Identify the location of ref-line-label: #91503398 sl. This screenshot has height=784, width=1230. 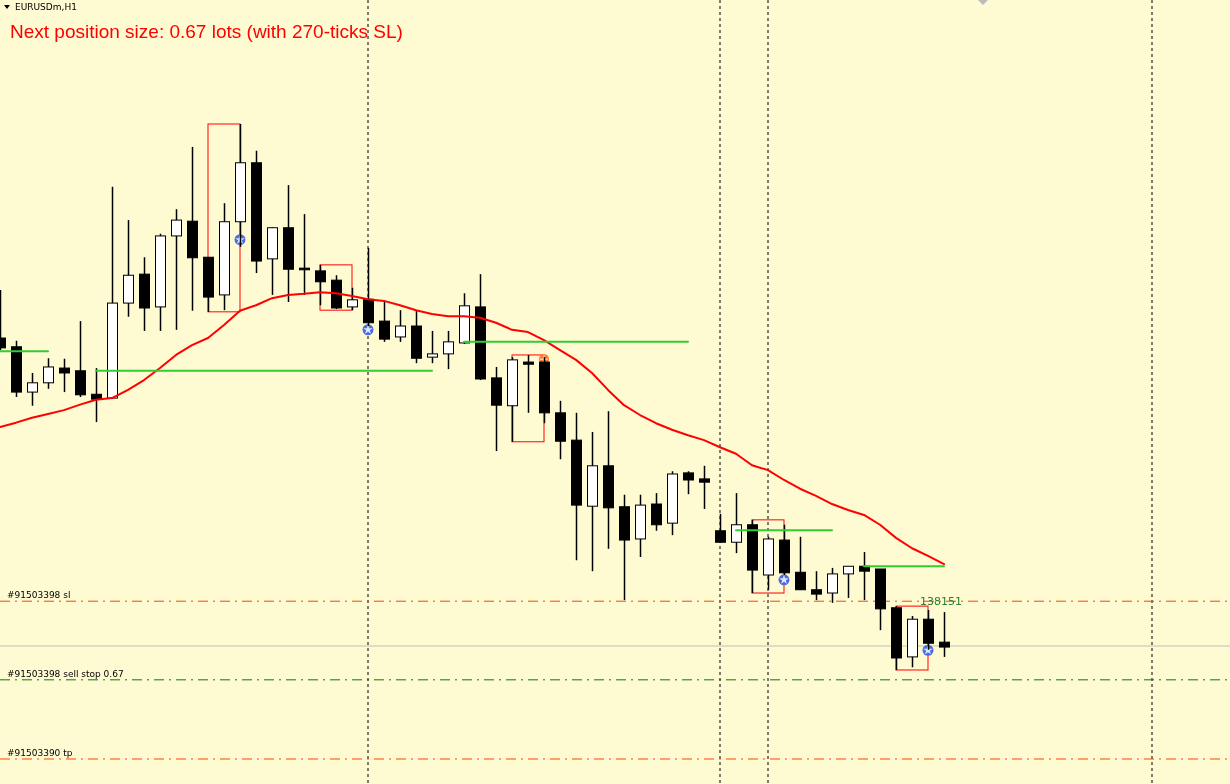
(39, 595).